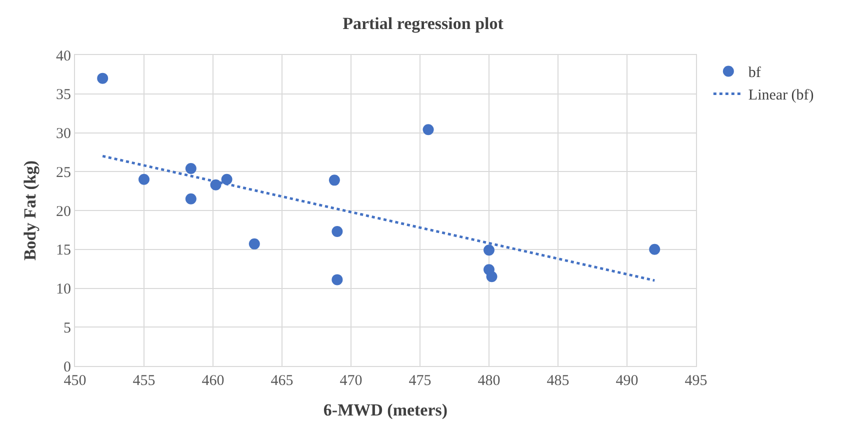 Image resolution: width=846 pixels, height=428 pixels. What do you see at coordinates (75, 381) in the screenshot?
I see `x-tick-label: 450` at bounding box center [75, 381].